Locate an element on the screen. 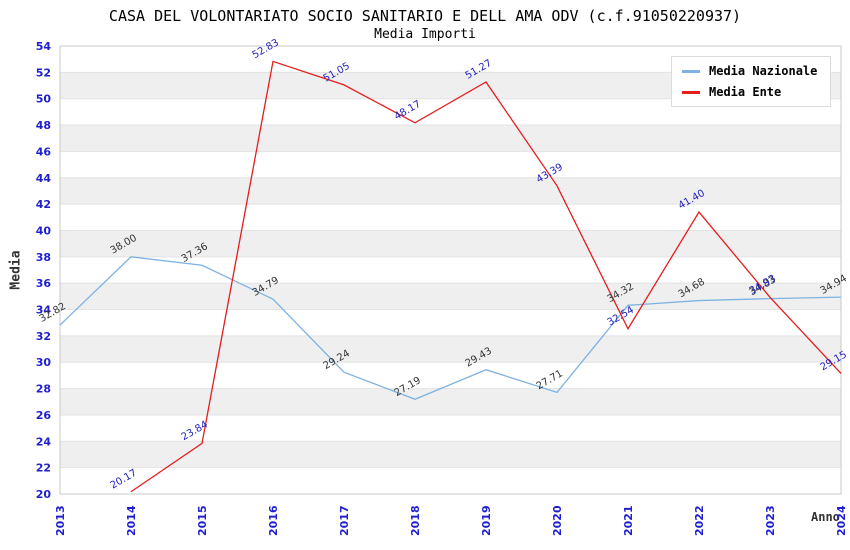 The height and width of the screenshot is (550, 850). data-label: 20.17 is located at coordinates (124, 480).